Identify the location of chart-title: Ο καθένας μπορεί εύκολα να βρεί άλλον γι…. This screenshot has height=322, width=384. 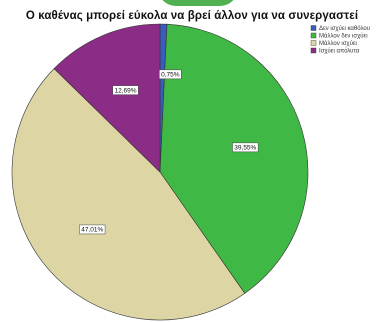
(192, 16).